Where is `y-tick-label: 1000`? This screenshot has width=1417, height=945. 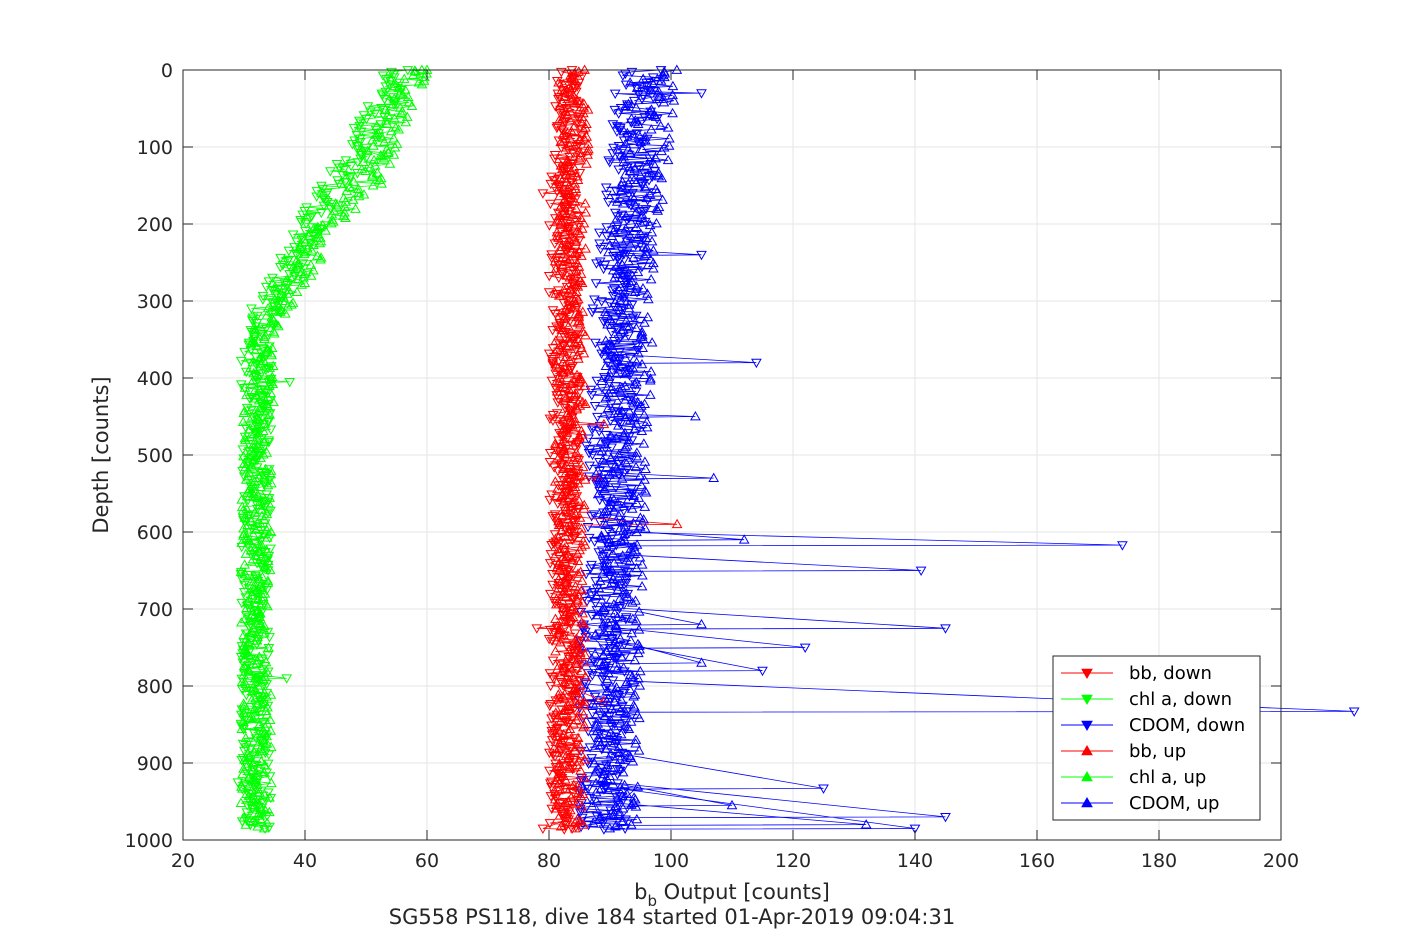 y-tick-label: 1000 is located at coordinates (149, 841).